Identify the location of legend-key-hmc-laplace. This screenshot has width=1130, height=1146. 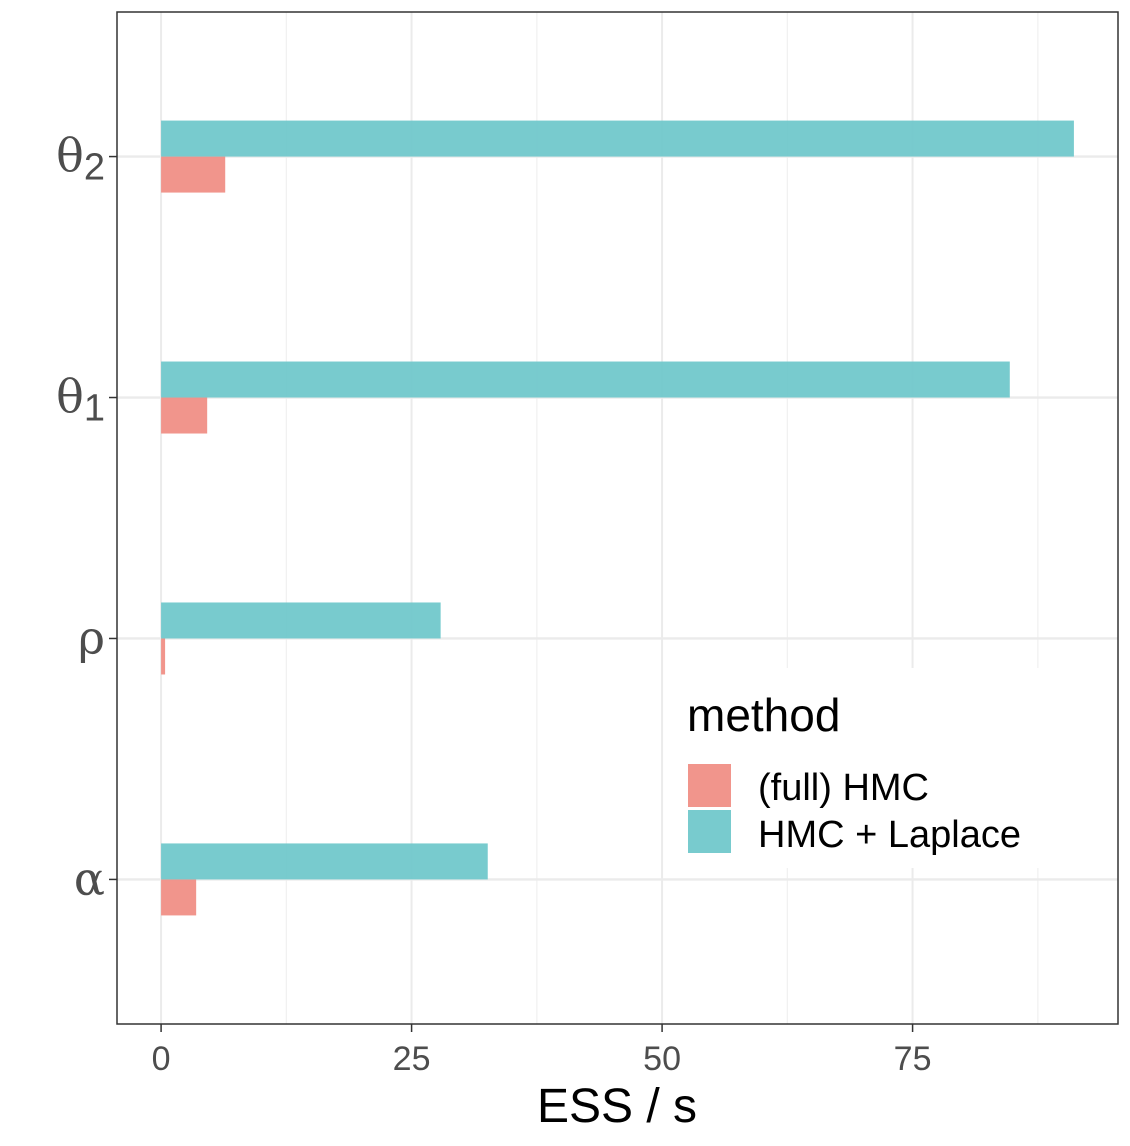
(709, 831).